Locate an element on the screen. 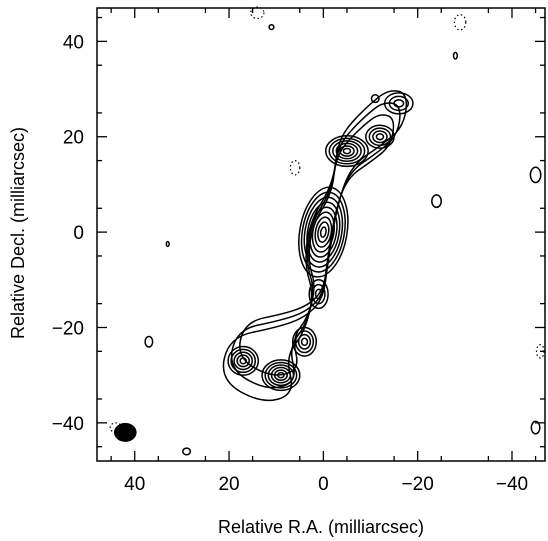 This screenshot has height=541, width=548. y-axis-label: Relative Decl. (milliarcsec) is located at coordinates (18, 233).